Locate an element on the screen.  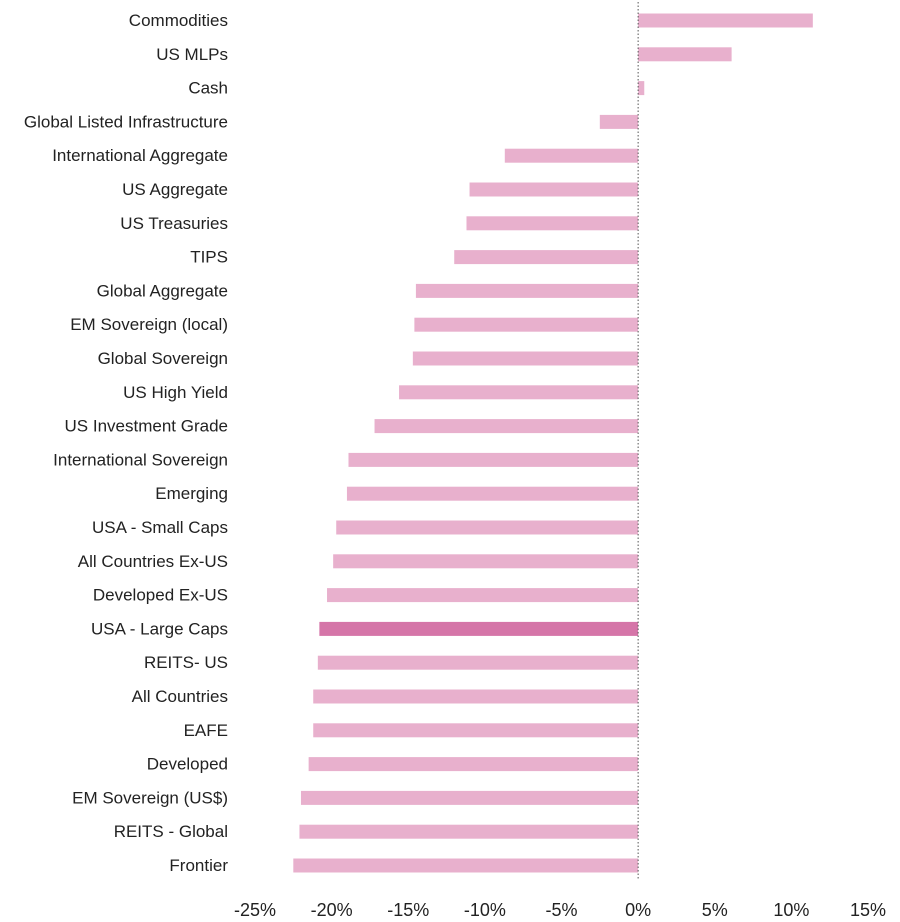
category-label-developed: Developed is located at coordinates (187, 764).